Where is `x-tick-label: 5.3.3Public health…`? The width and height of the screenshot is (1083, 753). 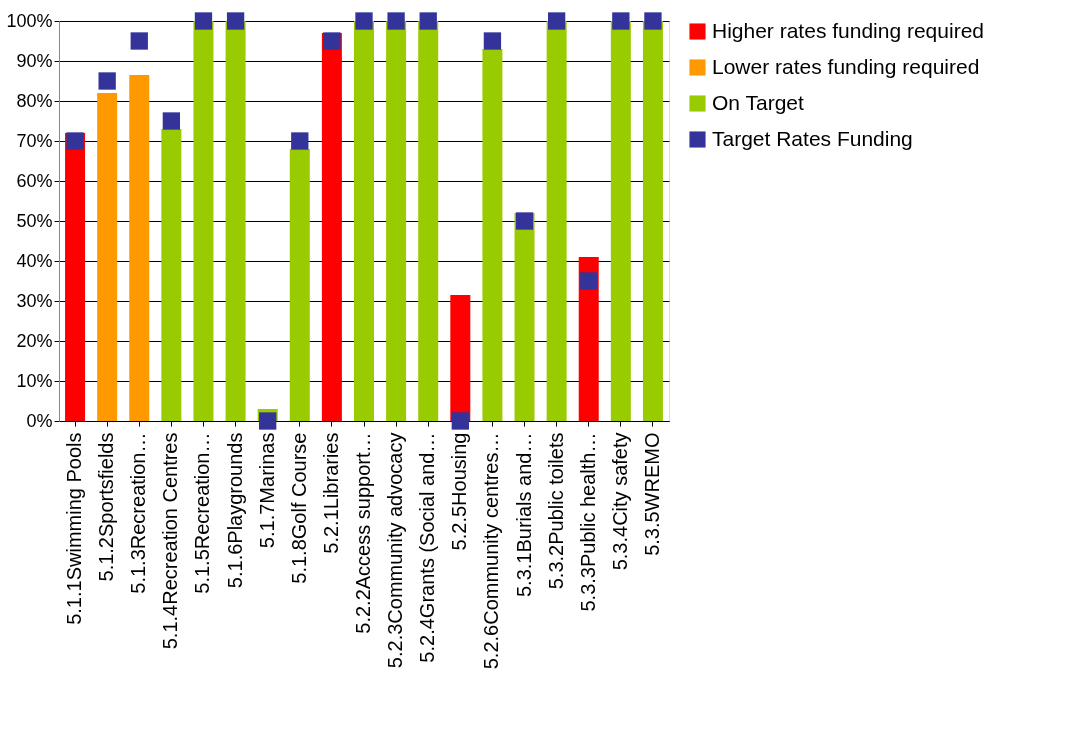
x-tick-label: 5.3.3Public health… is located at coordinates (587, 522).